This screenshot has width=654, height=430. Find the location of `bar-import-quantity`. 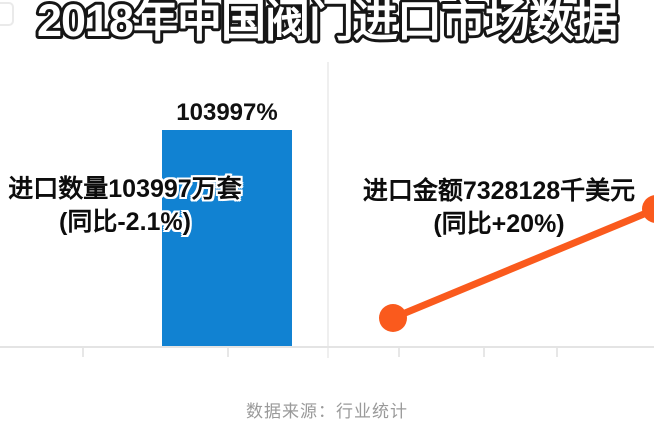

bar-import-quantity is located at coordinates (227, 238).